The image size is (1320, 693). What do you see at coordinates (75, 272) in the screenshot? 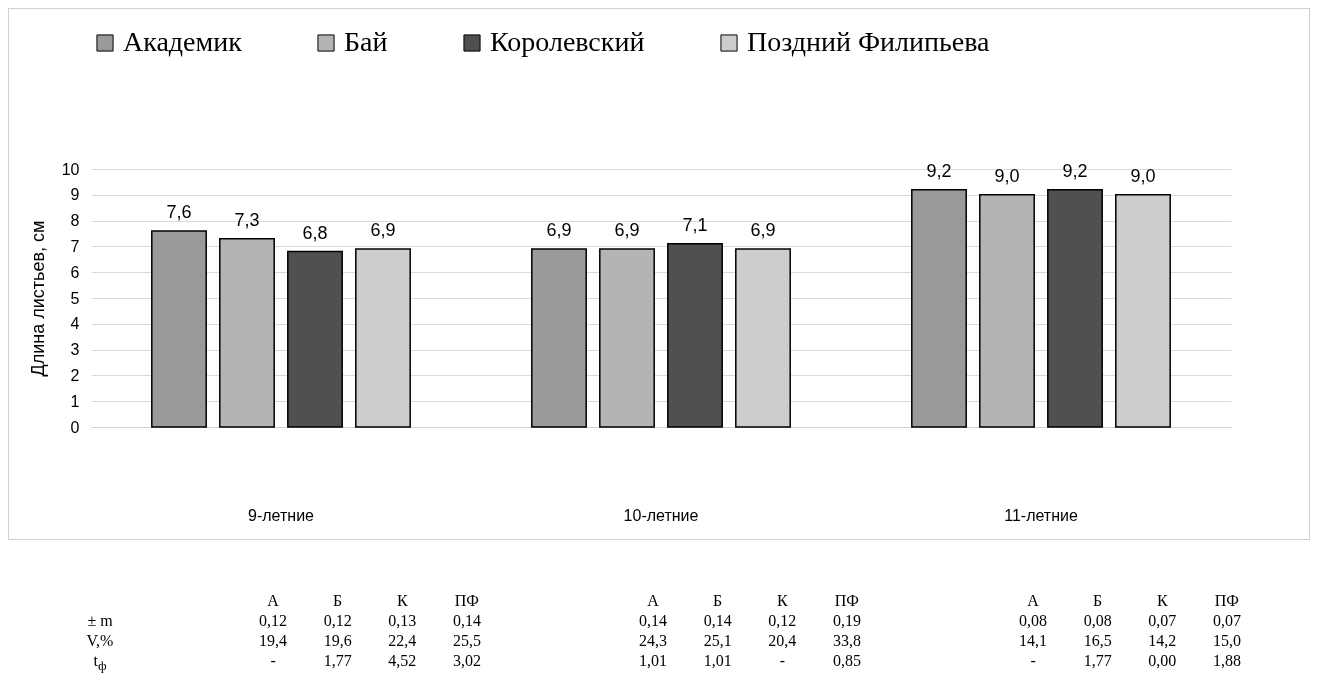
I see `y-tick-label: 6` at bounding box center [75, 272].